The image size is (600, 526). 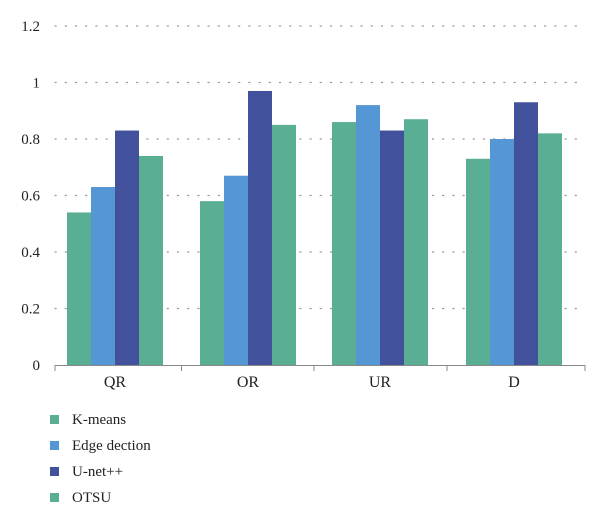 I want to click on legend-label: Edge dection, so click(x=111, y=446).